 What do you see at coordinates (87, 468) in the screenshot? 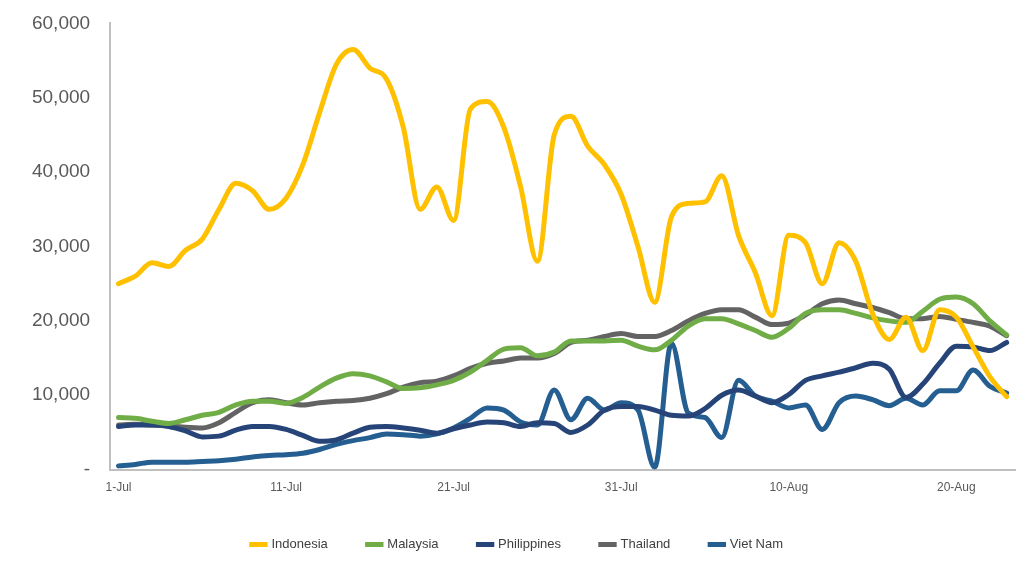
I see `y-tick-label: -` at bounding box center [87, 468].